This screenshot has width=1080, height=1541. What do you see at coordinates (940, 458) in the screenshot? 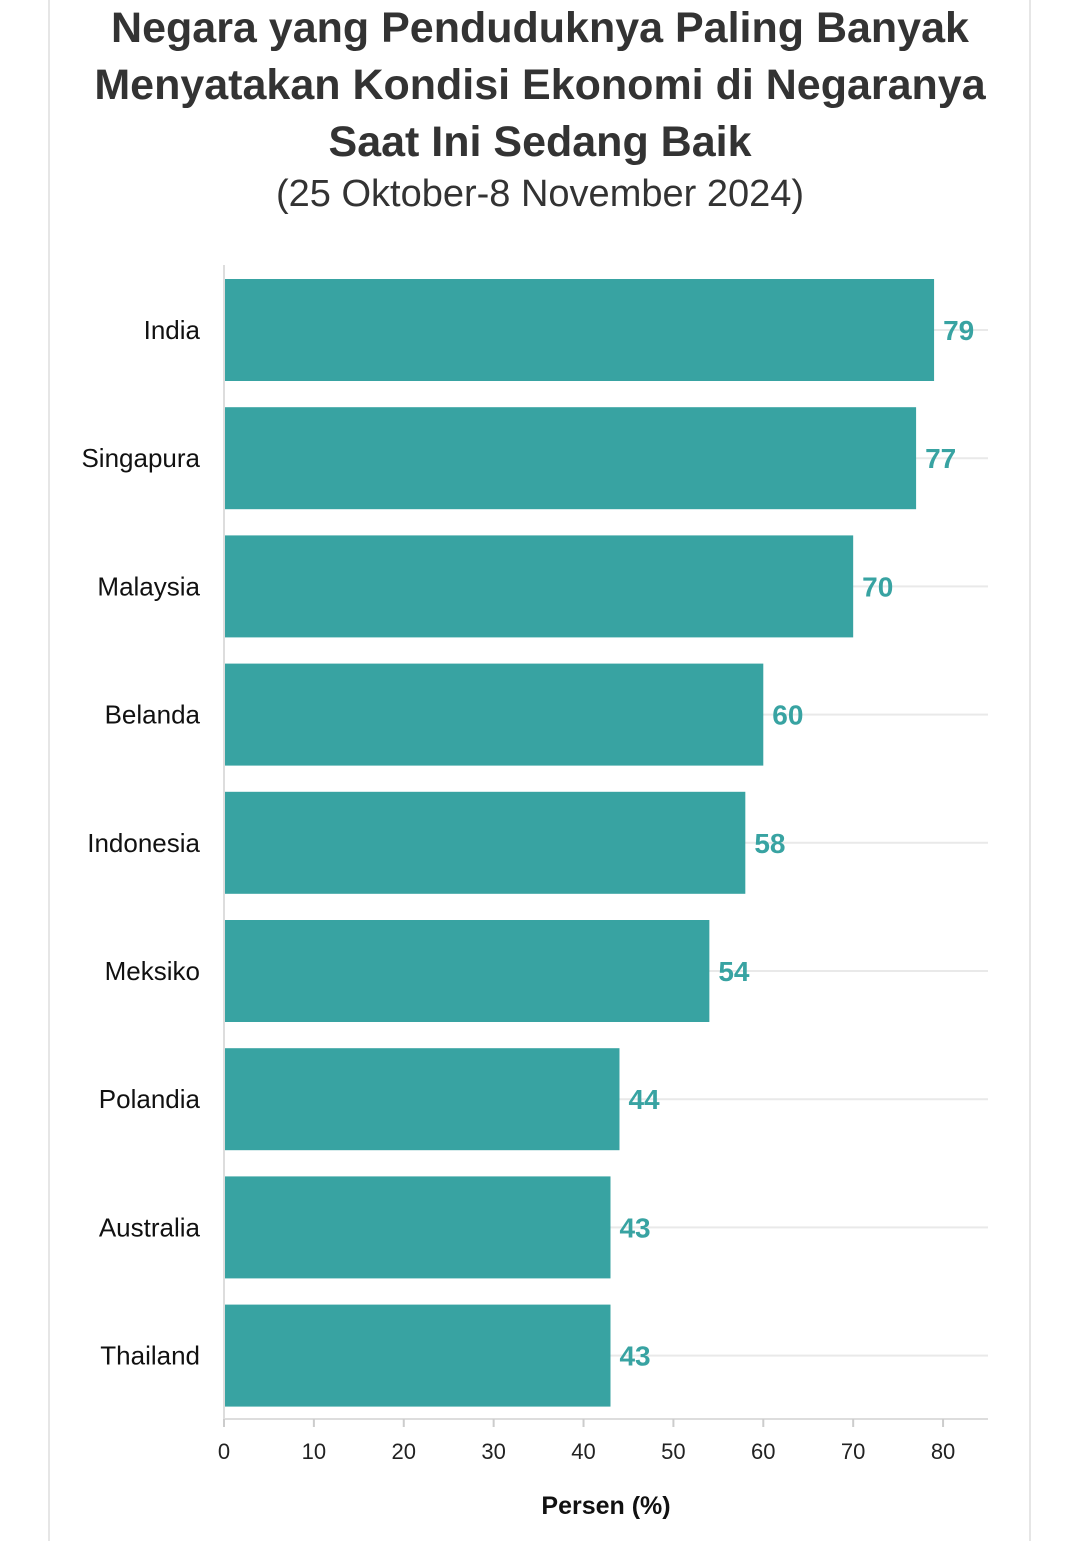
I see `value-label: 77` at bounding box center [940, 458].